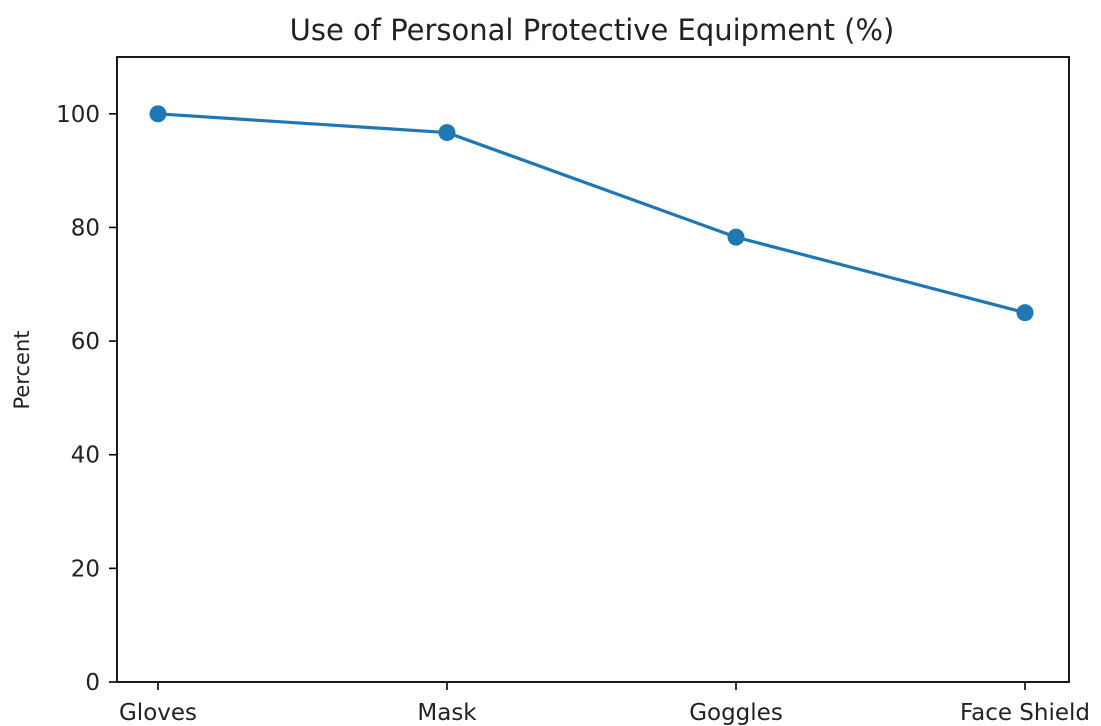 This screenshot has width=1101, height=726. I want to click on y-tick-label: 0, so click(92, 683).